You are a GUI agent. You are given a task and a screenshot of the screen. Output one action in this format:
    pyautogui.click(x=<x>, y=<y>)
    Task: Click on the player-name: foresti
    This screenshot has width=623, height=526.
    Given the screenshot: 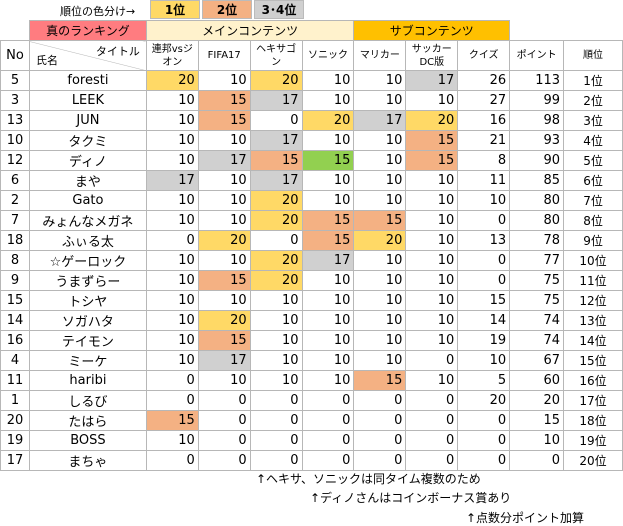 What is the action you would take?
    pyautogui.click(x=87, y=80)
    